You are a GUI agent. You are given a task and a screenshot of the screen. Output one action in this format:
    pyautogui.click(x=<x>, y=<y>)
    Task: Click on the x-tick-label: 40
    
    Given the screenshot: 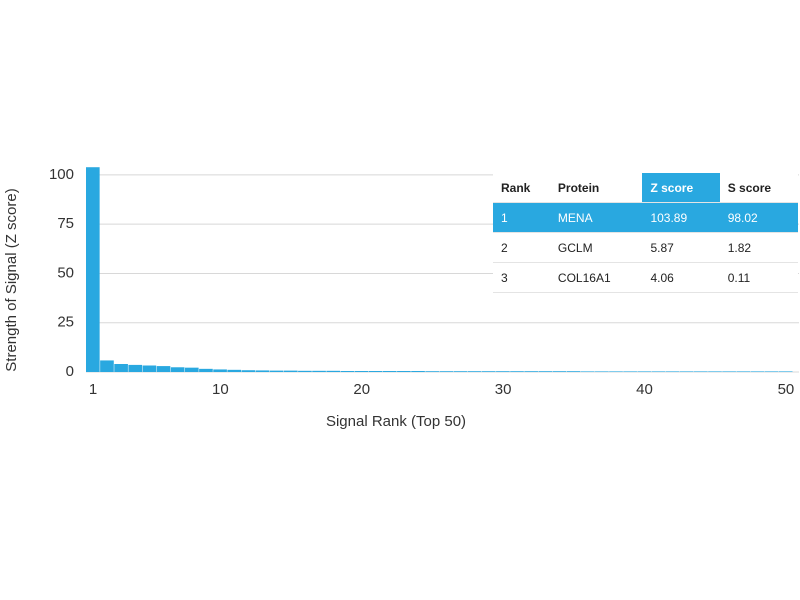 What is the action you would take?
    pyautogui.click(x=644, y=389)
    